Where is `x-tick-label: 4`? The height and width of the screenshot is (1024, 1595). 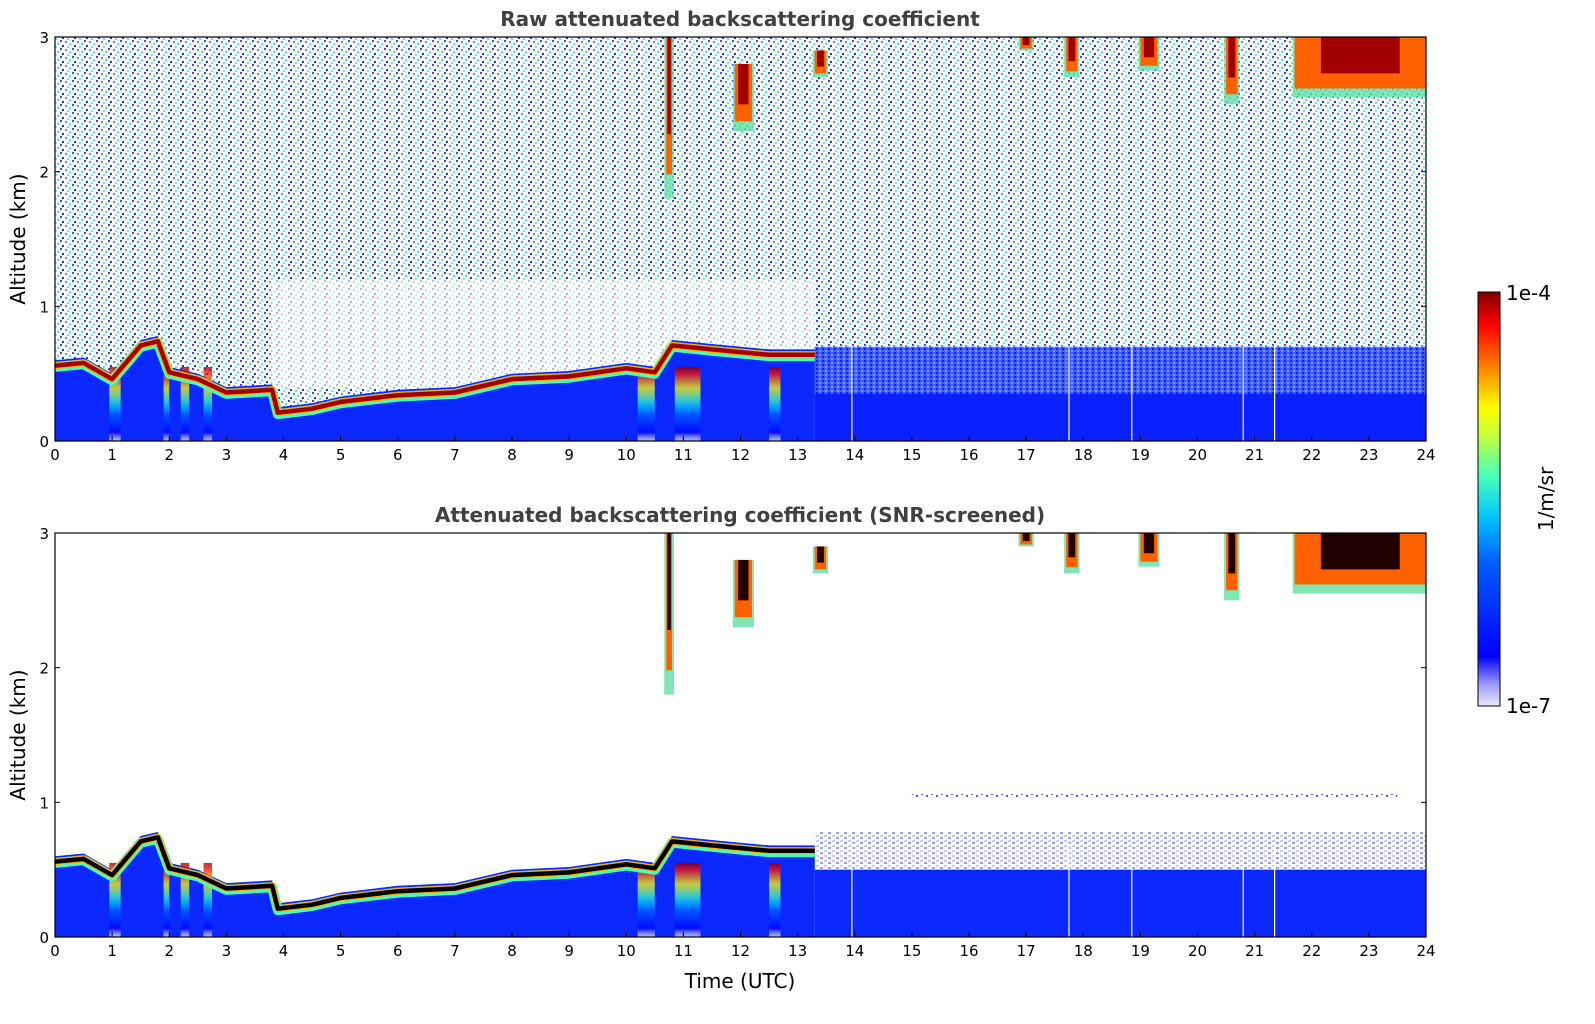
x-tick-label: 4 is located at coordinates (284, 951).